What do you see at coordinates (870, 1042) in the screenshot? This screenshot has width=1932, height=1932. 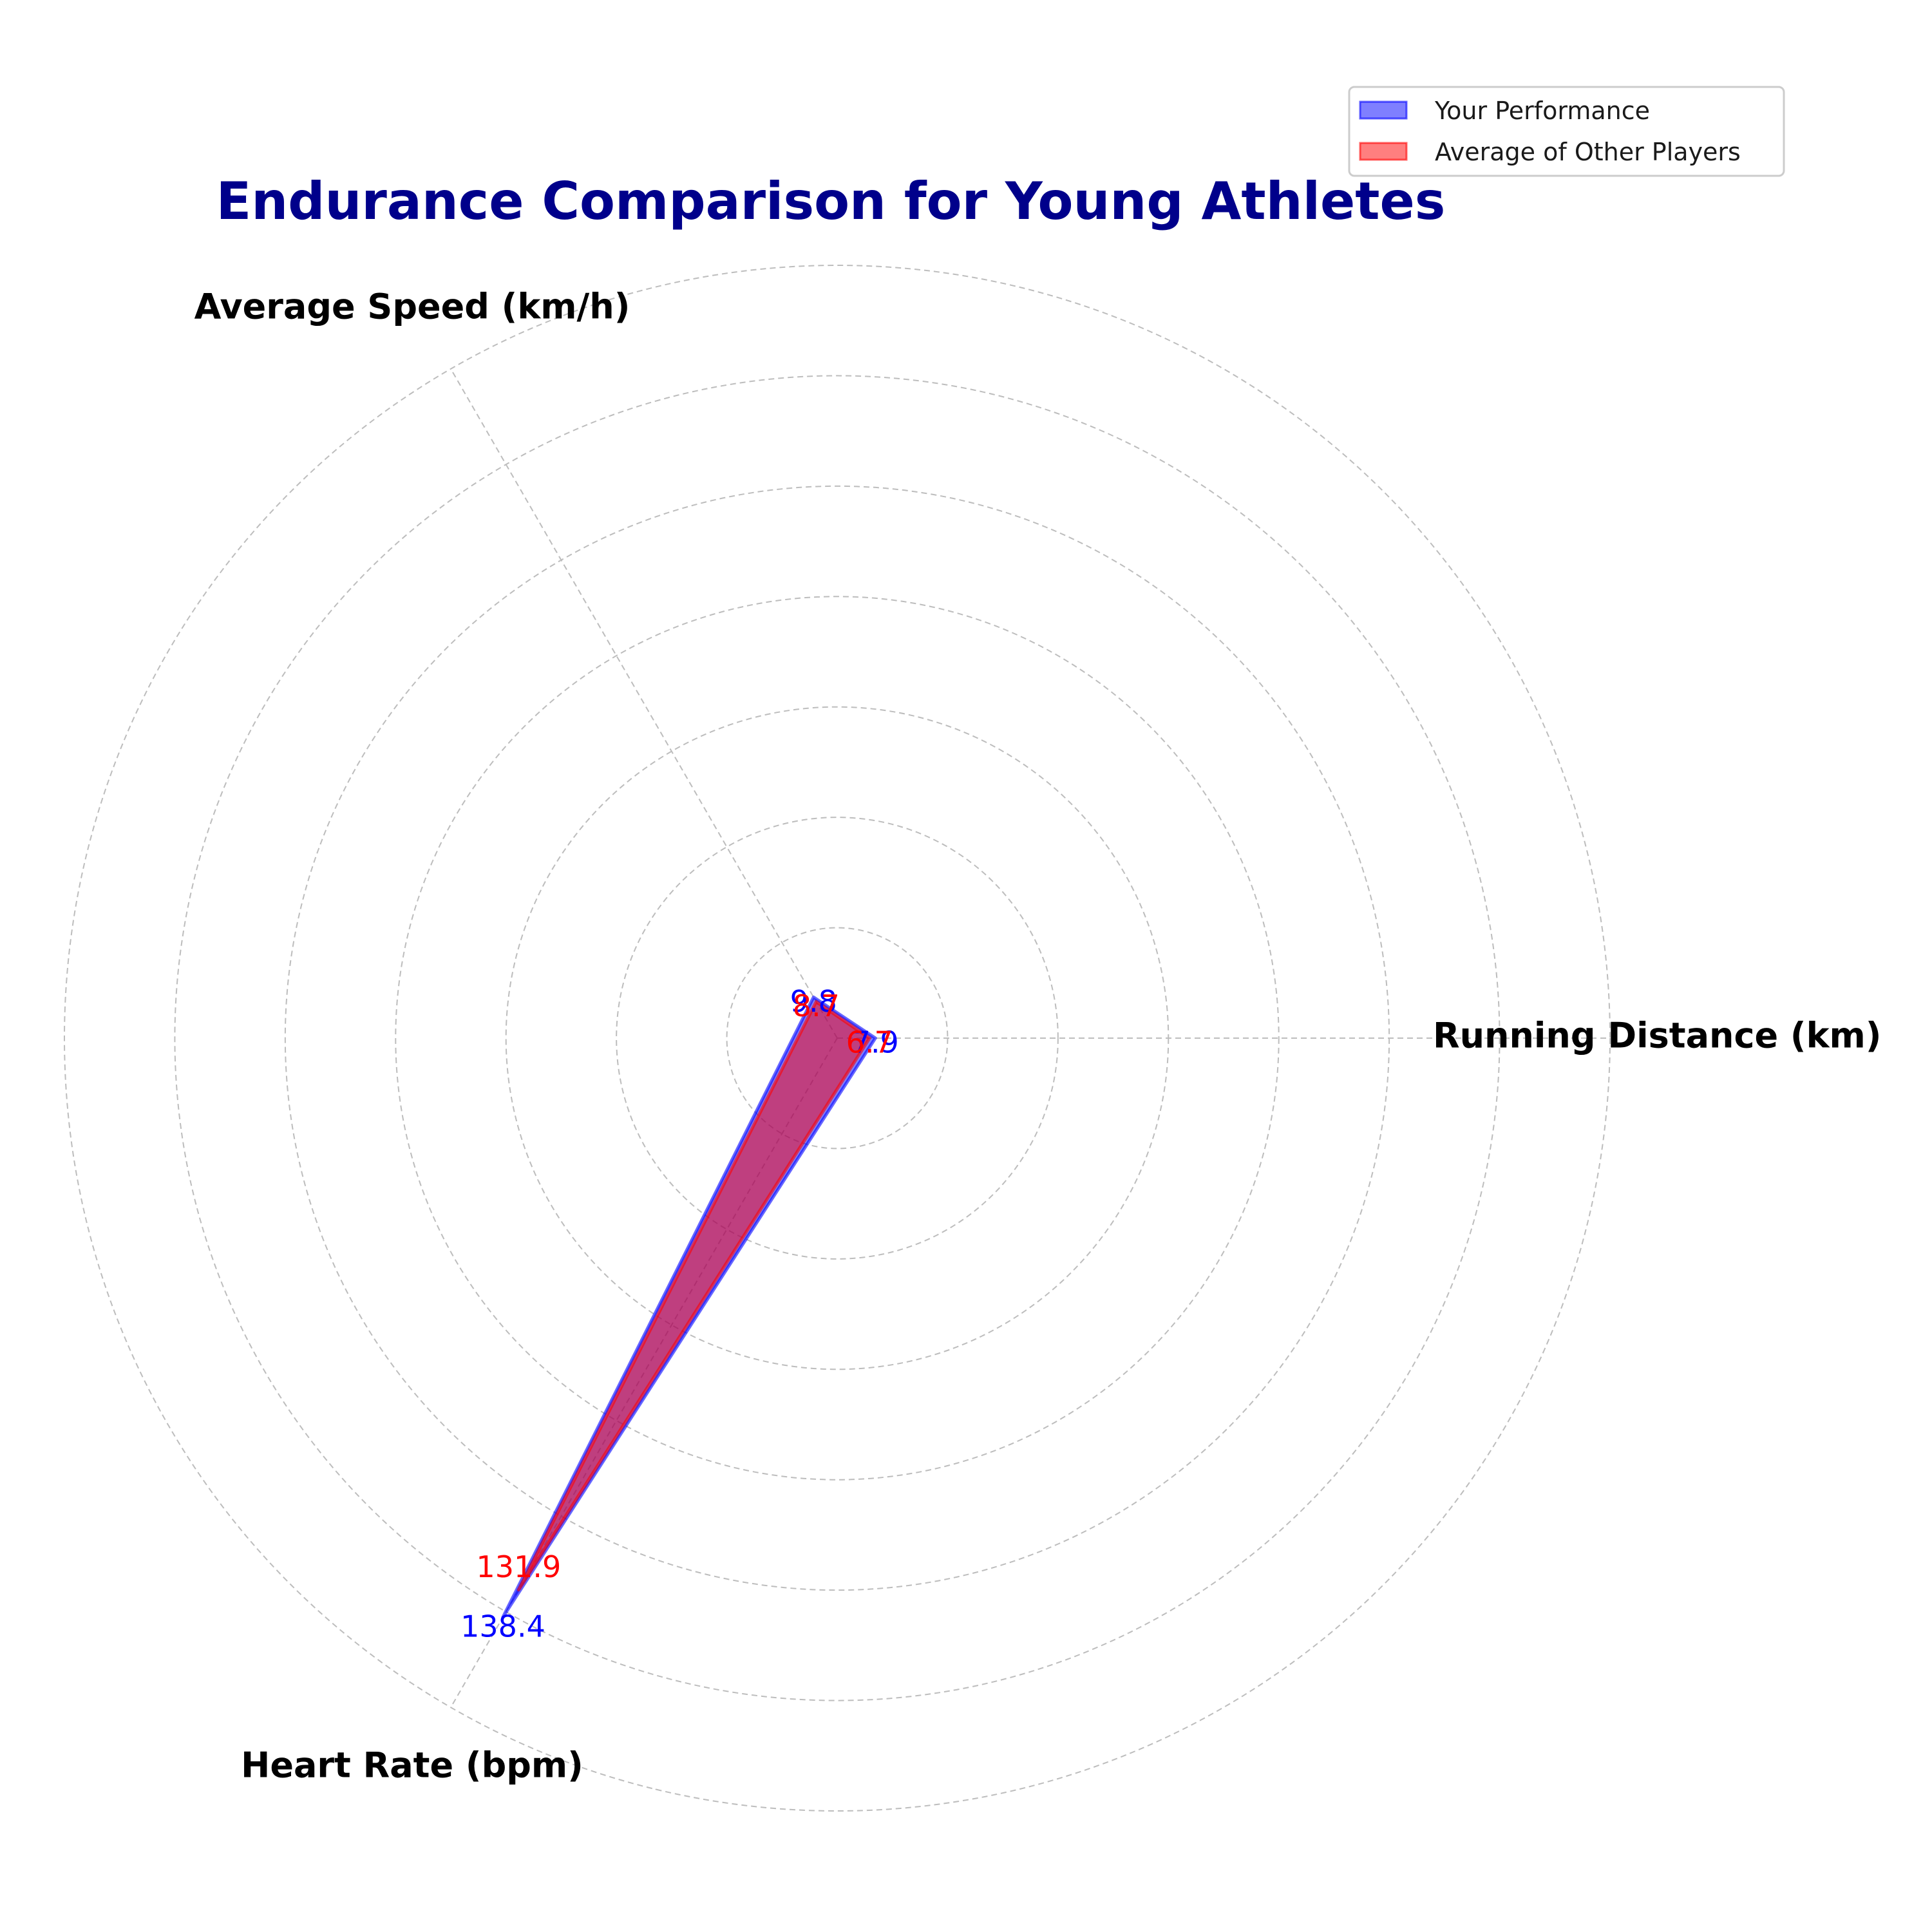 I see `value-label: 6.7` at bounding box center [870, 1042].